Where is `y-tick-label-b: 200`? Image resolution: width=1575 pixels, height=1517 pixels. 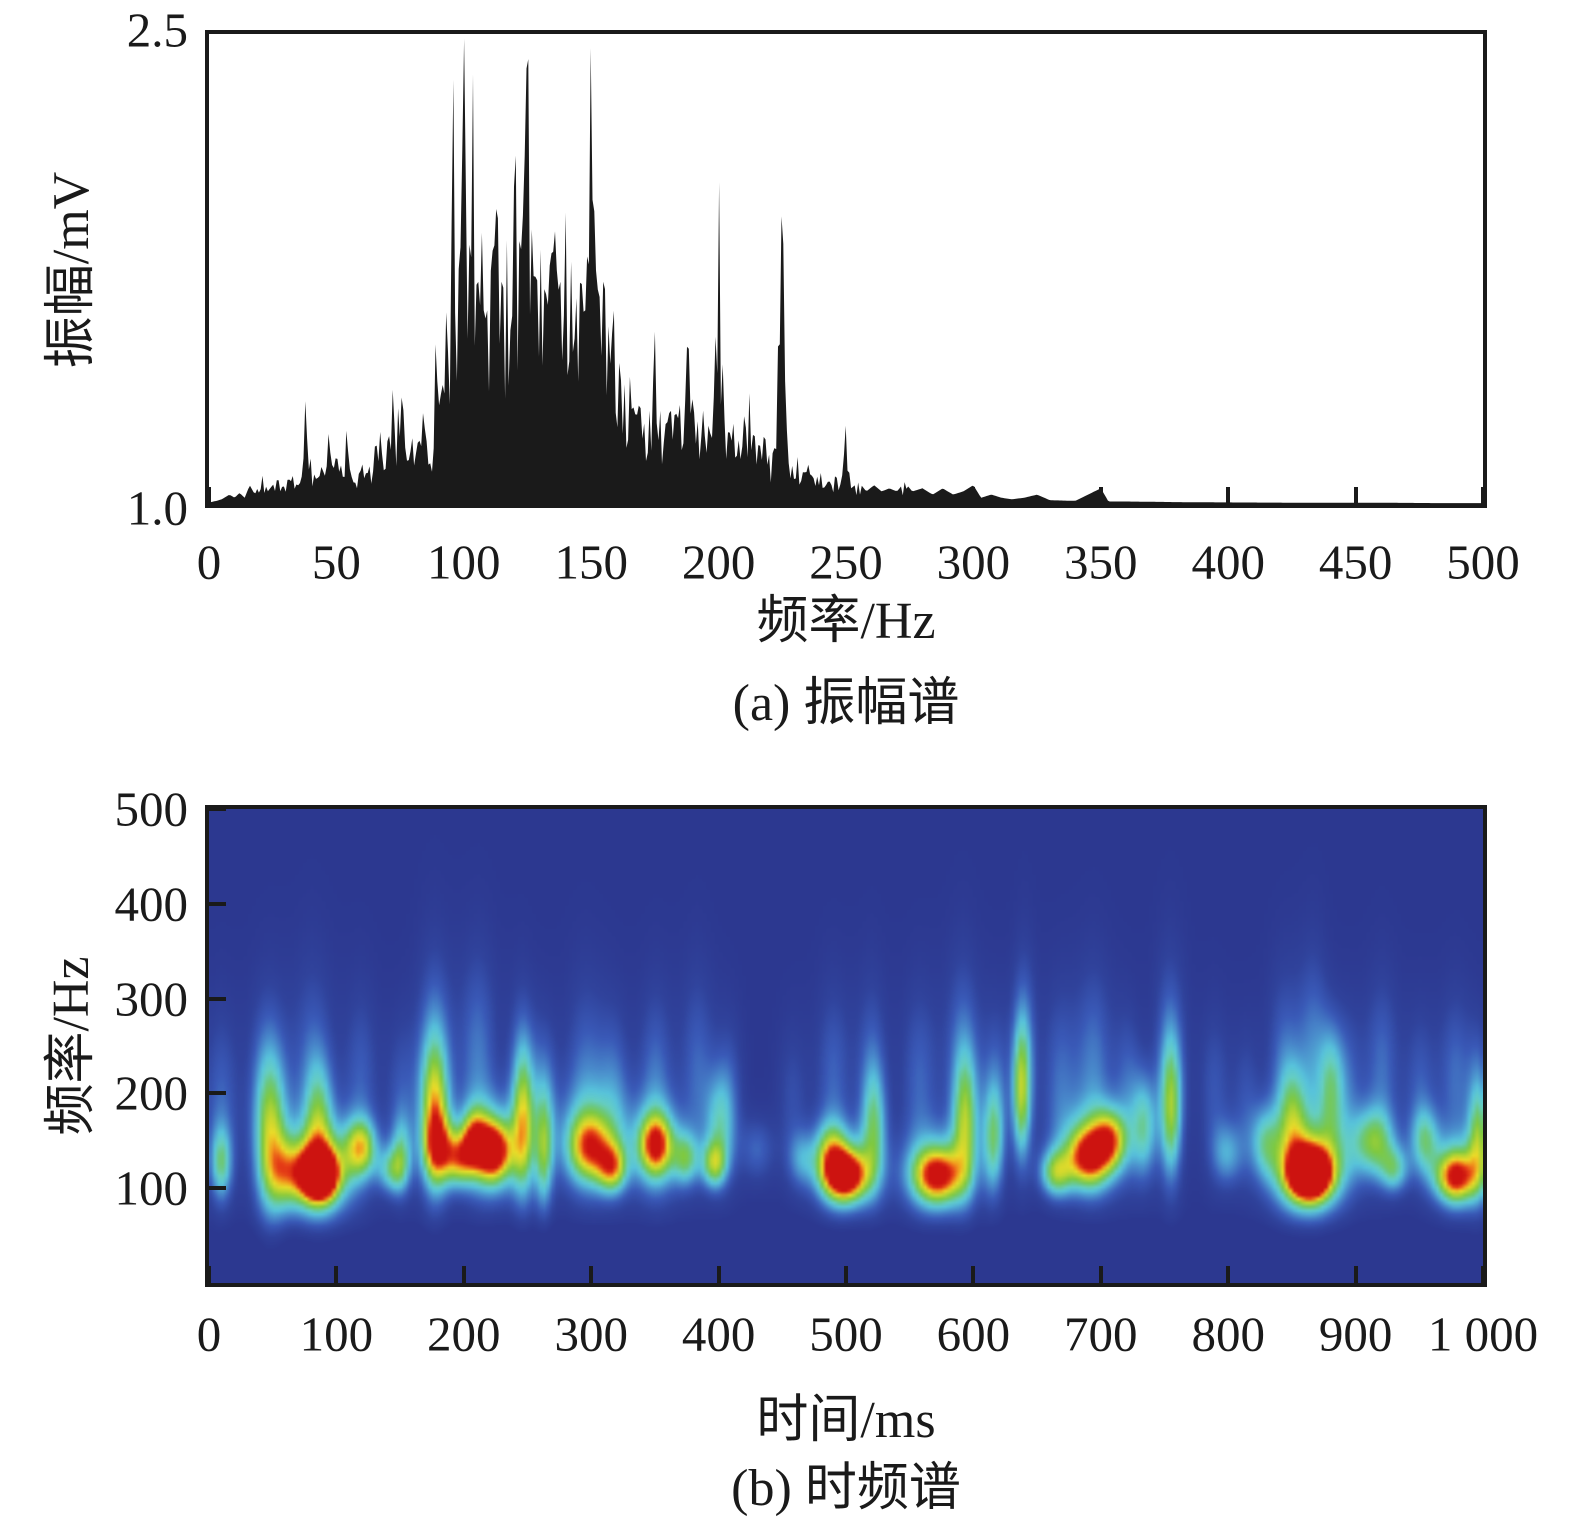
y-tick-label-b: 200 is located at coordinates (151, 1093).